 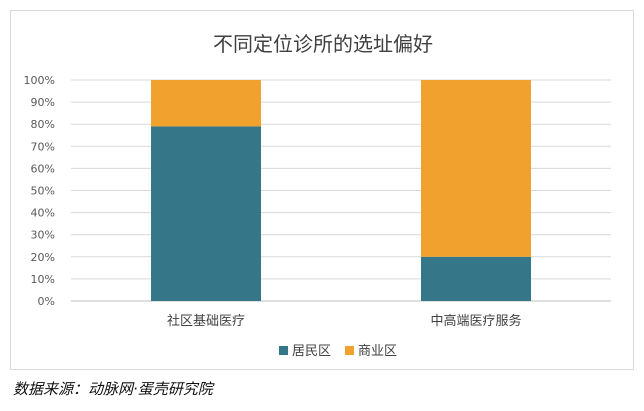 What do you see at coordinates (43, 146) in the screenshot?
I see `y-tick-label: 70%` at bounding box center [43, 146].